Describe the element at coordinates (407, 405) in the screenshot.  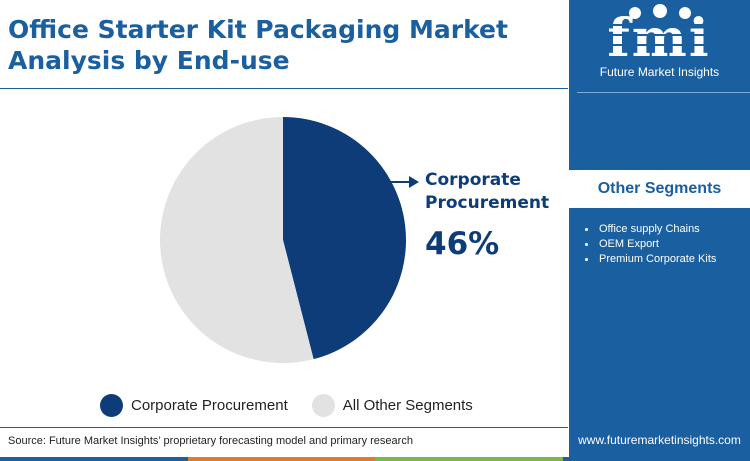
I see `legend-label: All Other Segments` at that location.